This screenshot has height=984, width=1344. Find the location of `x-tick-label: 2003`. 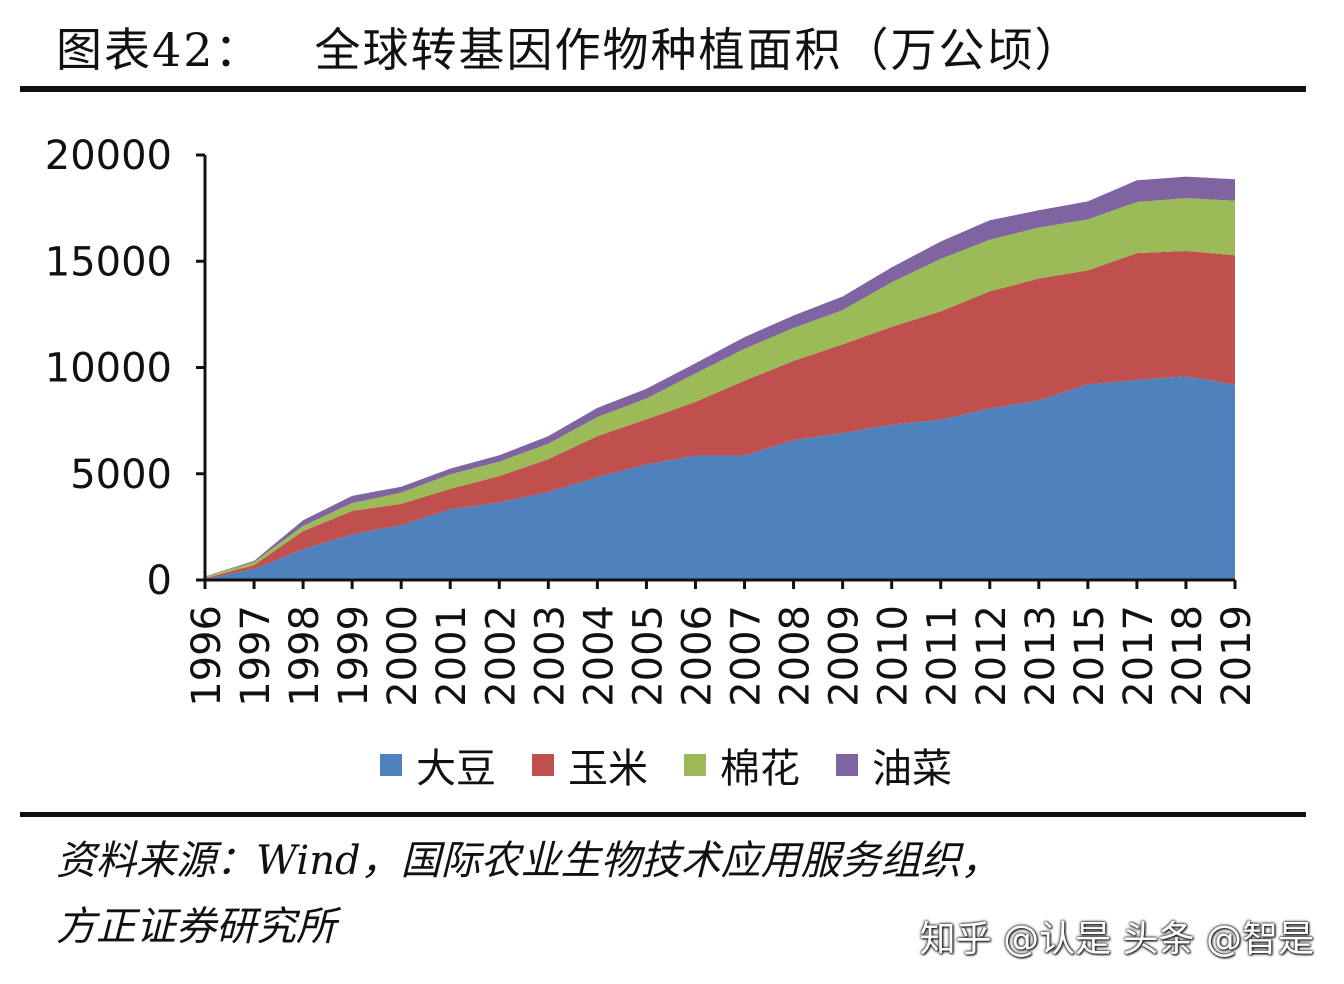

x-tick-label: 2003 is located at coordinates (550, 656).